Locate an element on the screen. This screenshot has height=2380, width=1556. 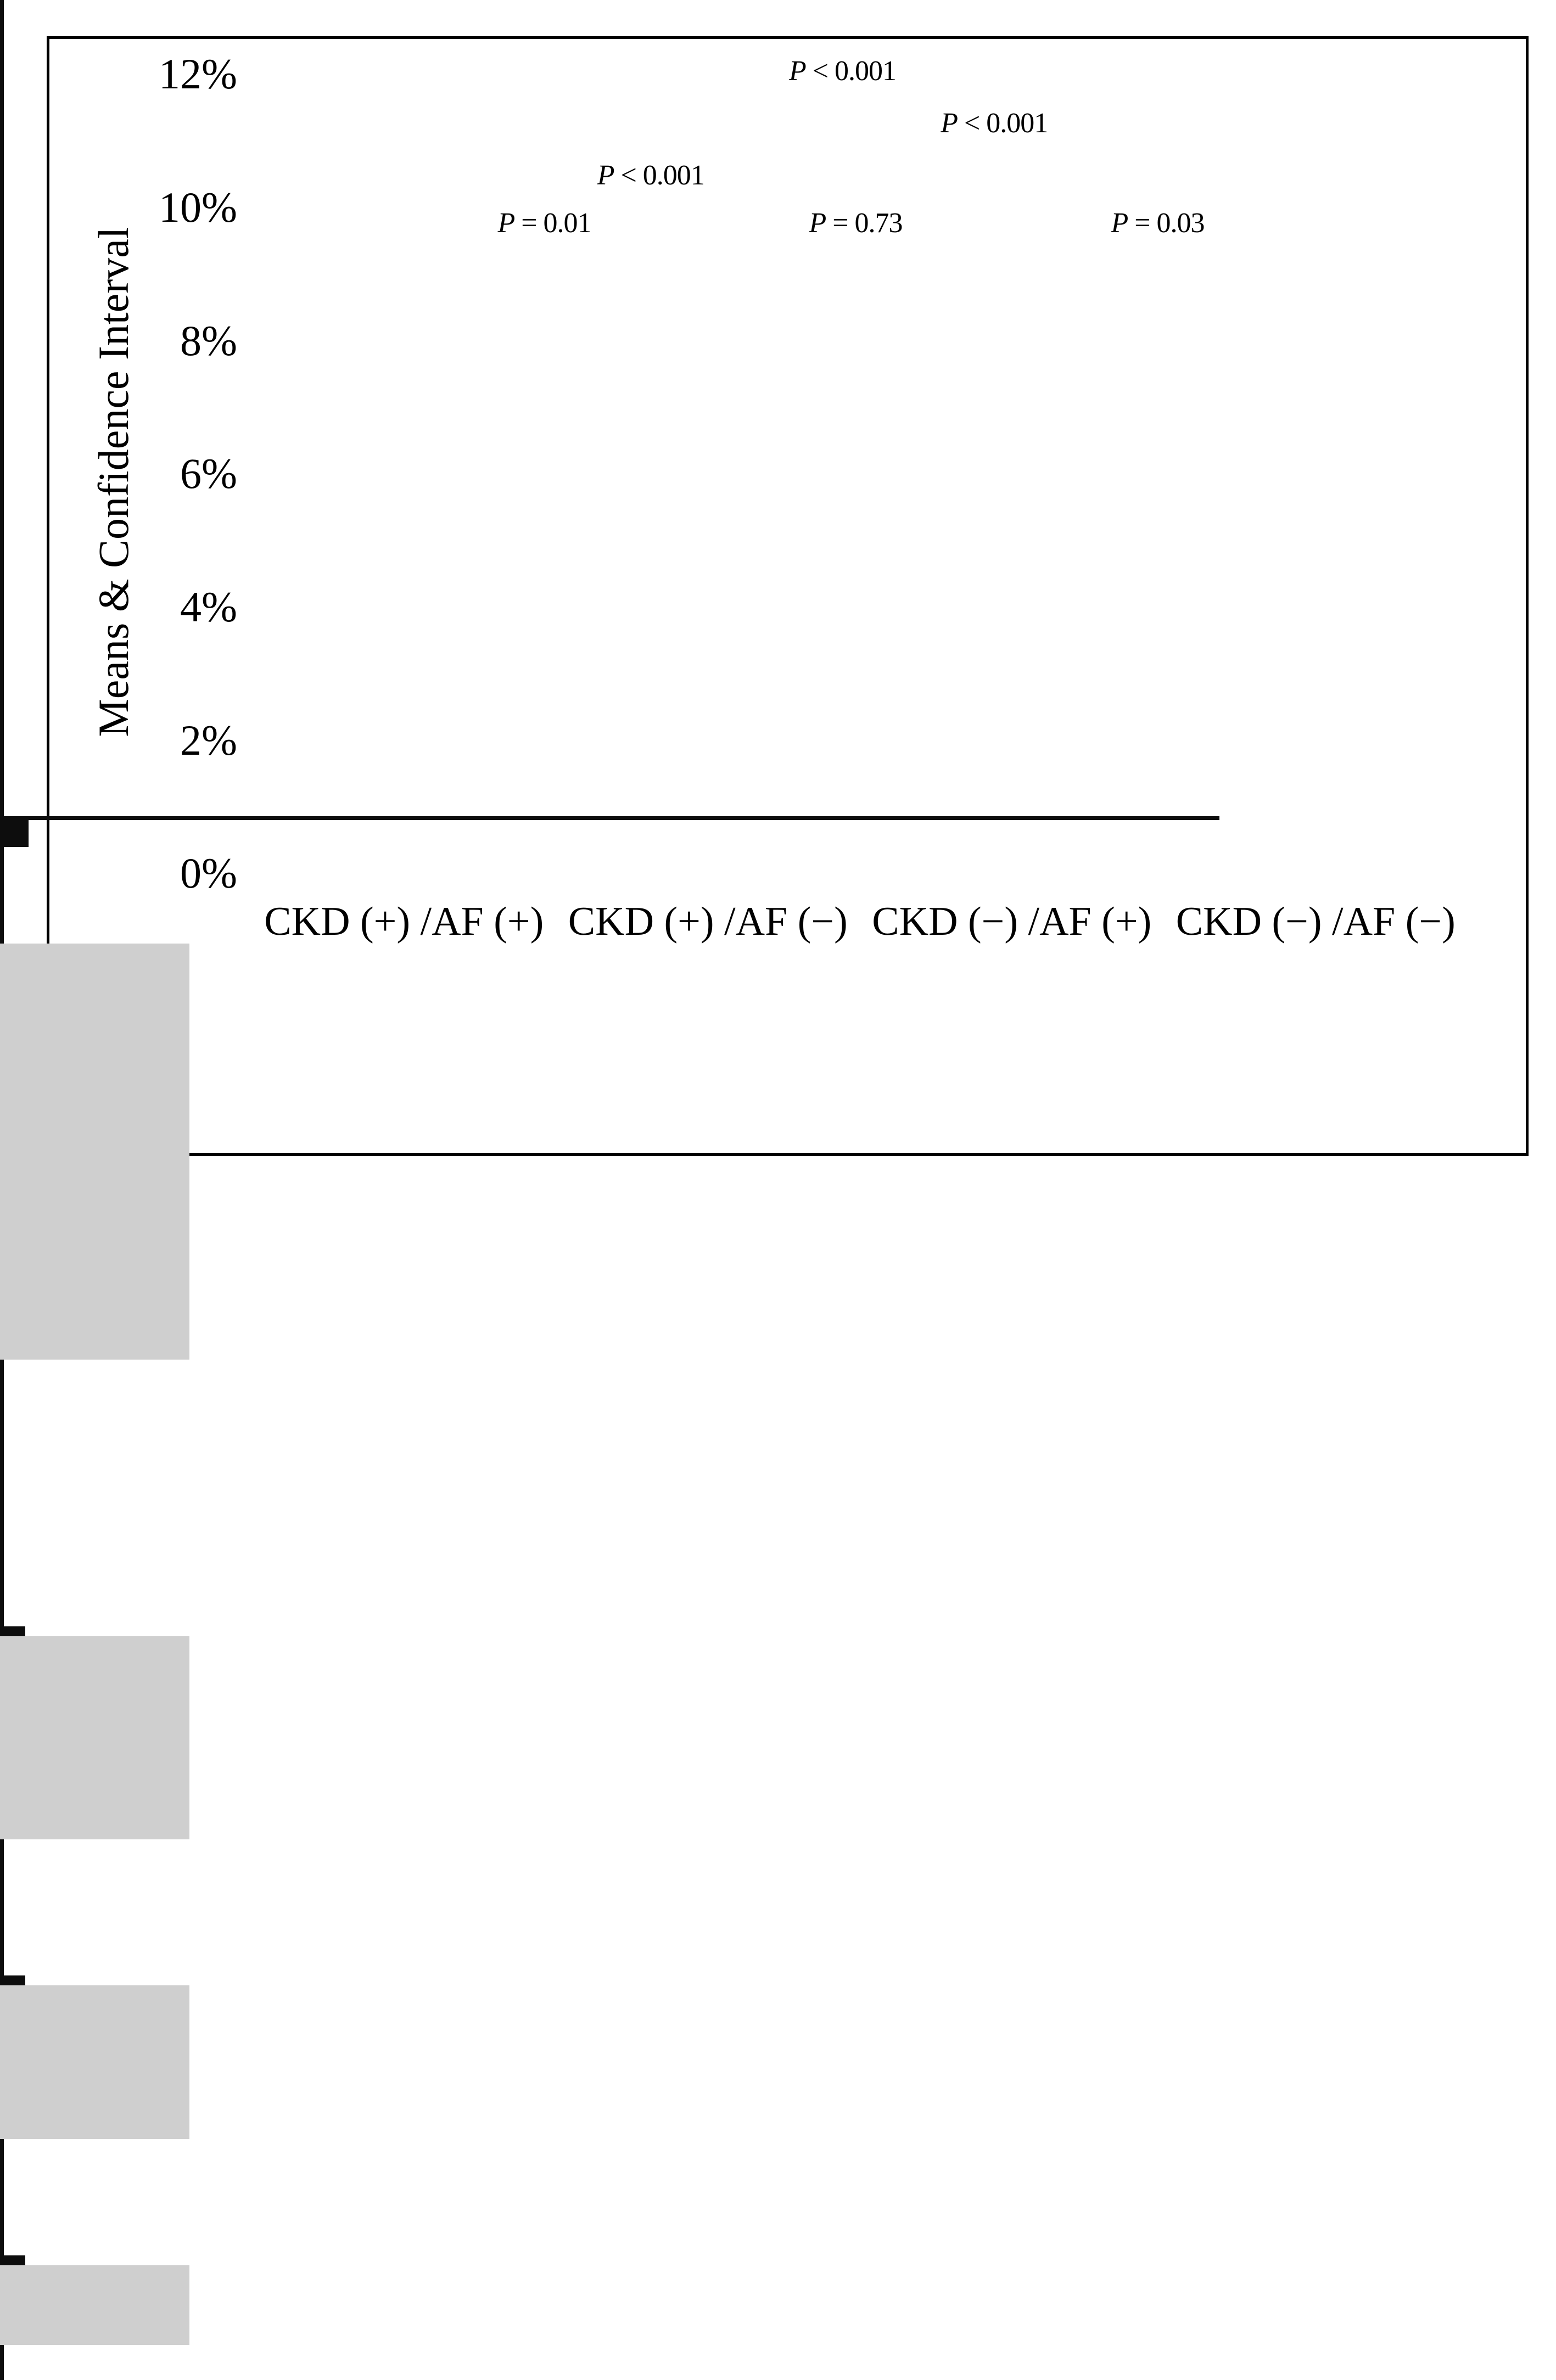
y-axis-line is located at coordinates (2, 408).